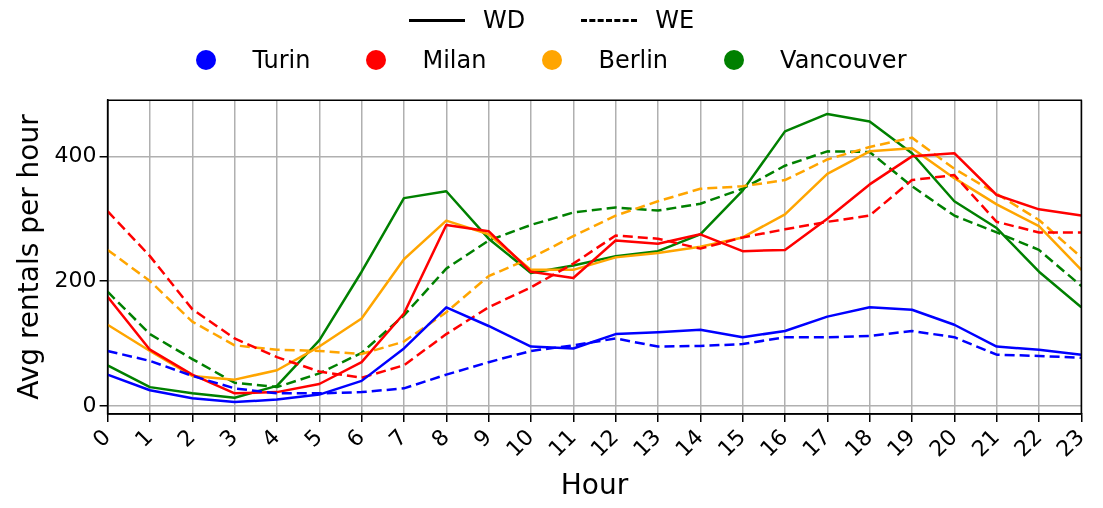  I want to click on x-tick-label: 17, so click(816, 443).